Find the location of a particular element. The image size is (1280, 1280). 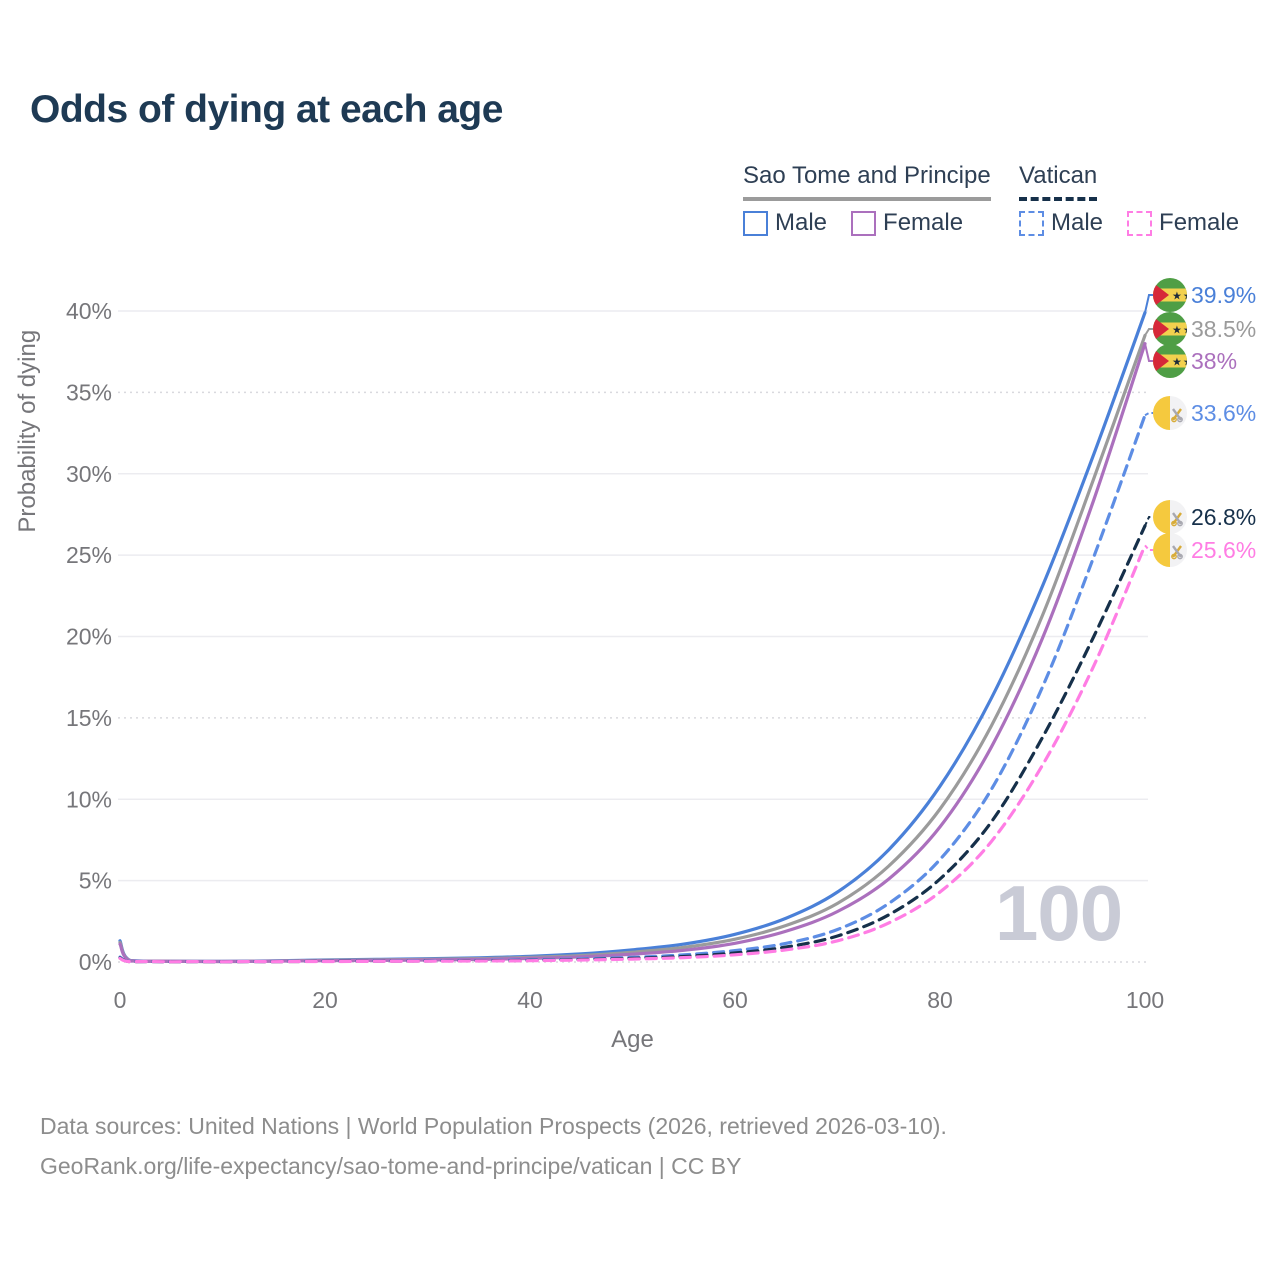

end-label-vatican-female: 25.6% is located at coordinates (1223, 550).